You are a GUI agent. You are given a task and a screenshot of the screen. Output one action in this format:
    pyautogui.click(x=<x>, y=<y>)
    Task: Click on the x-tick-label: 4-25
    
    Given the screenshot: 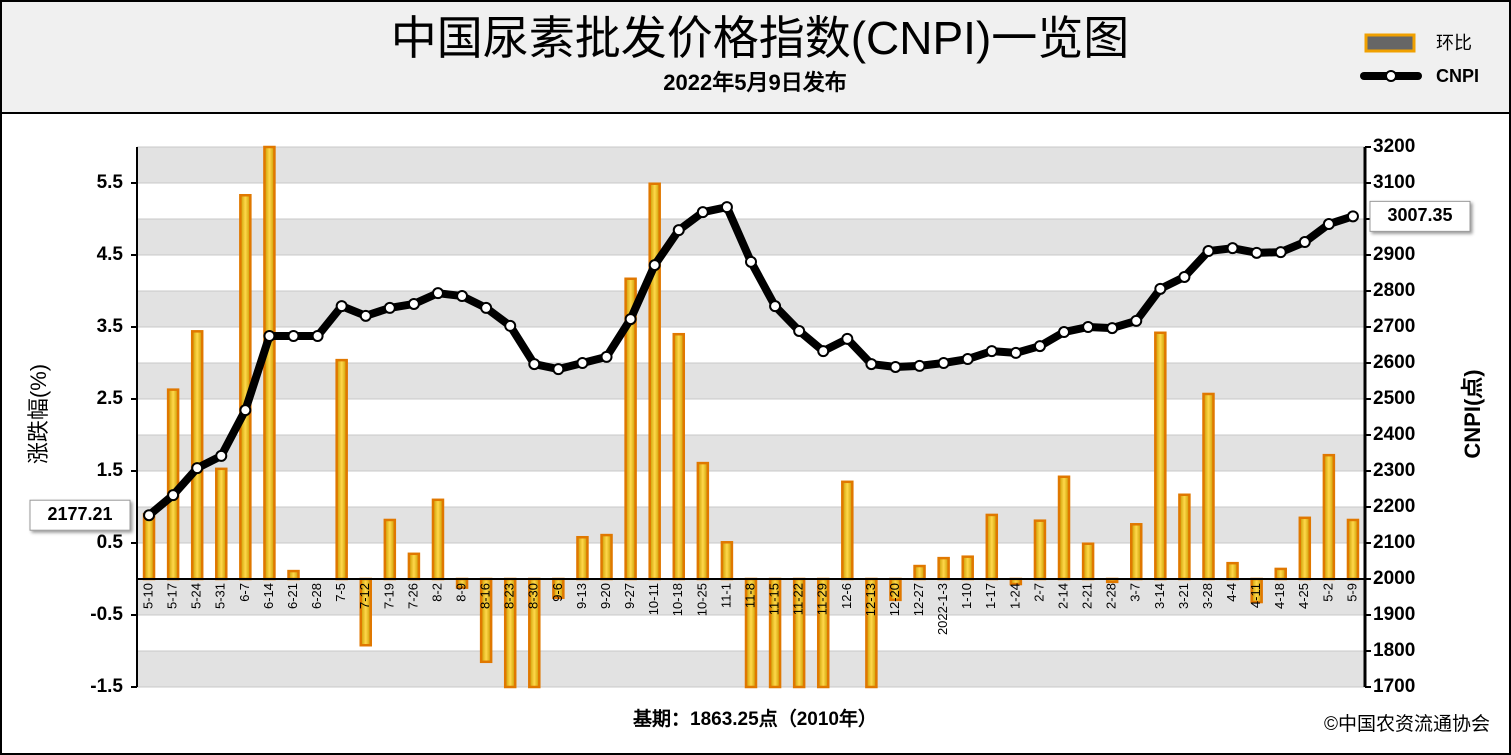 What is the action you would take?
    pyautogui.click(x=1303, y=596)
    